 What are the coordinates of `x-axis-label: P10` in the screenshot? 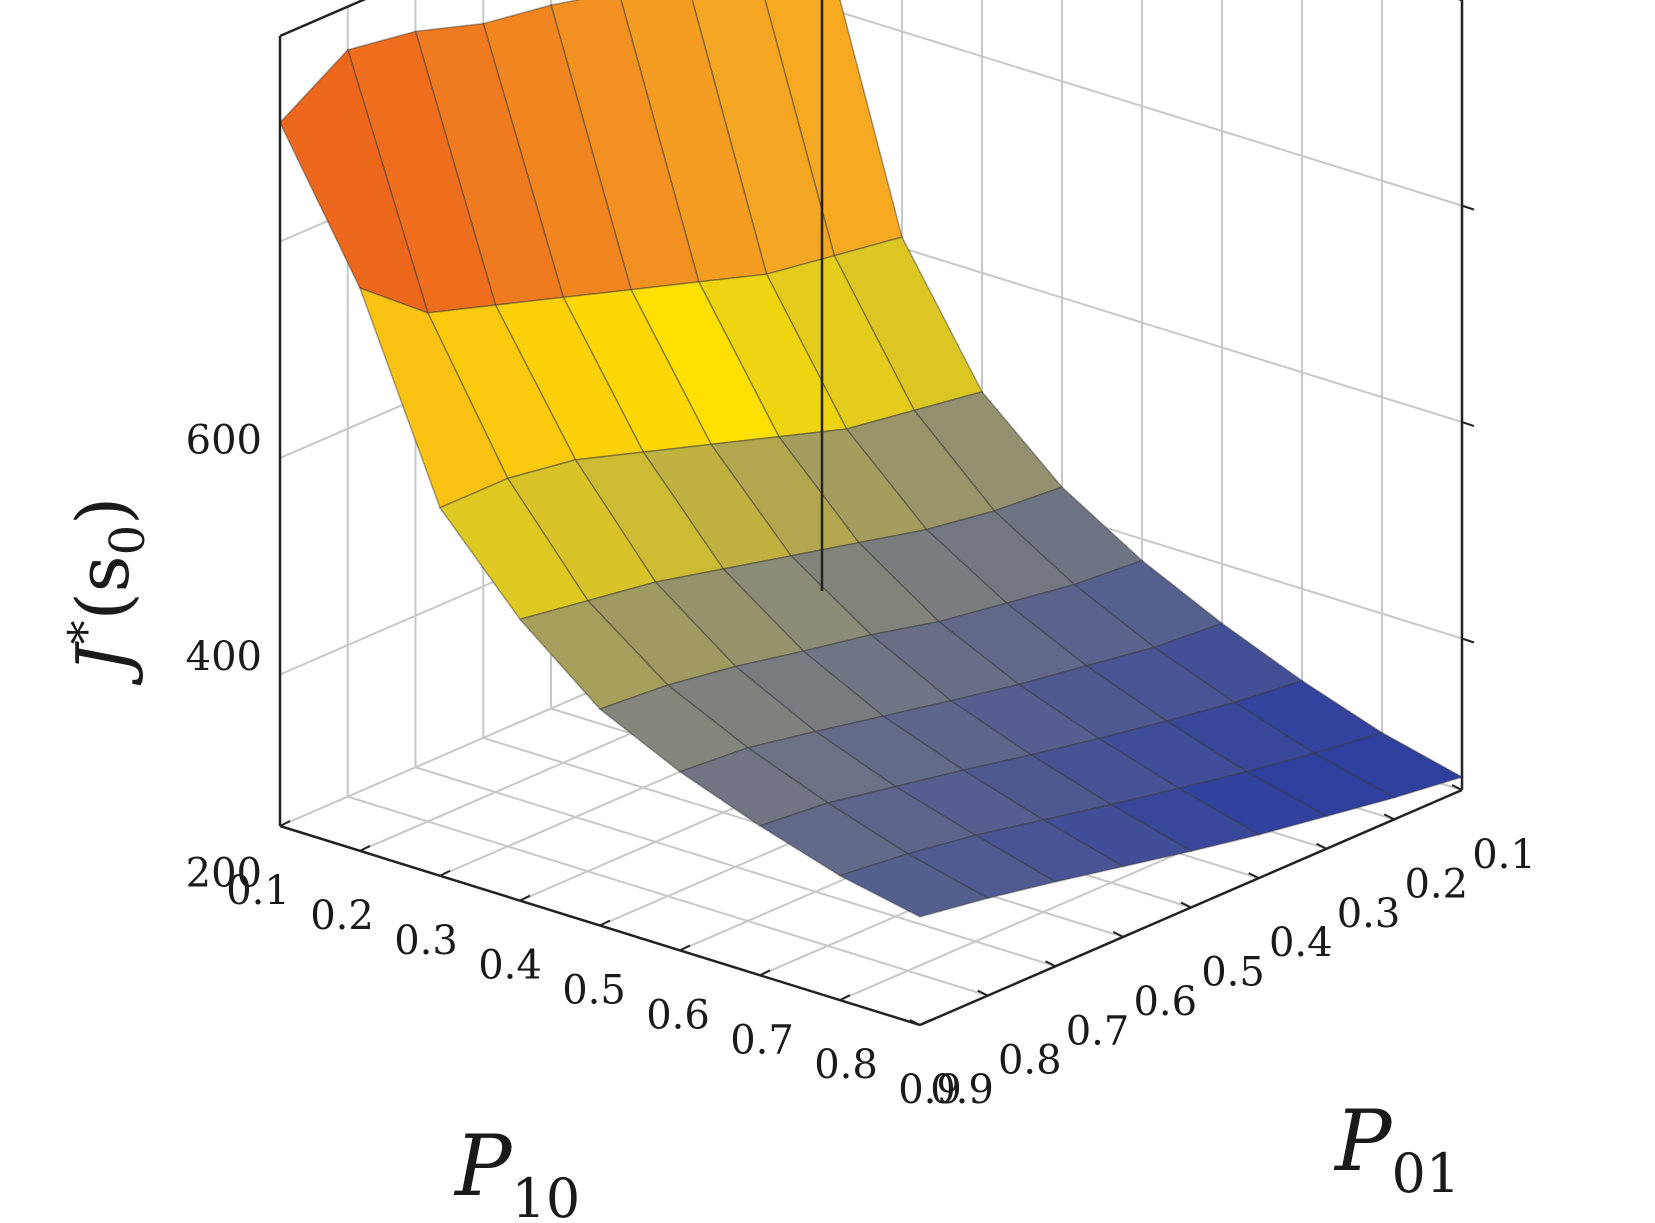 It's located at (516, 1170).